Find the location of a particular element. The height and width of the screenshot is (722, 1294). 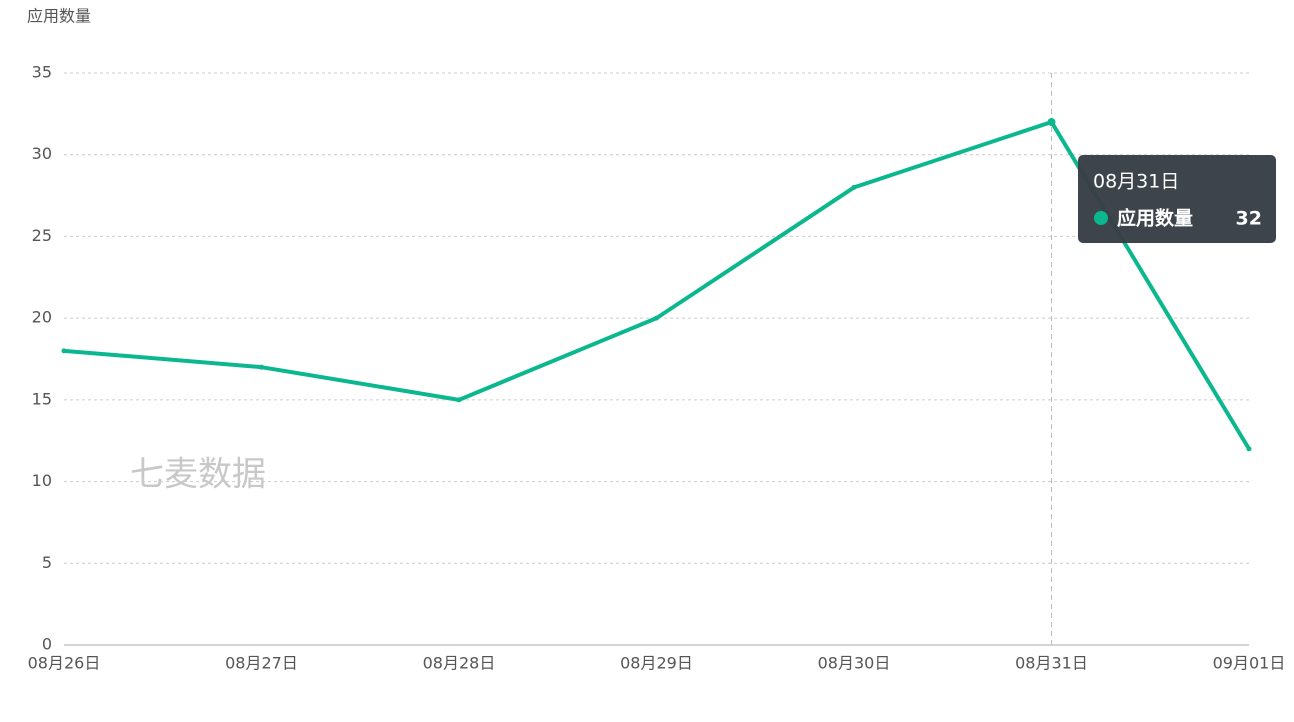

x-tick-label: 08月26日 is located at coordinates (64, 663).